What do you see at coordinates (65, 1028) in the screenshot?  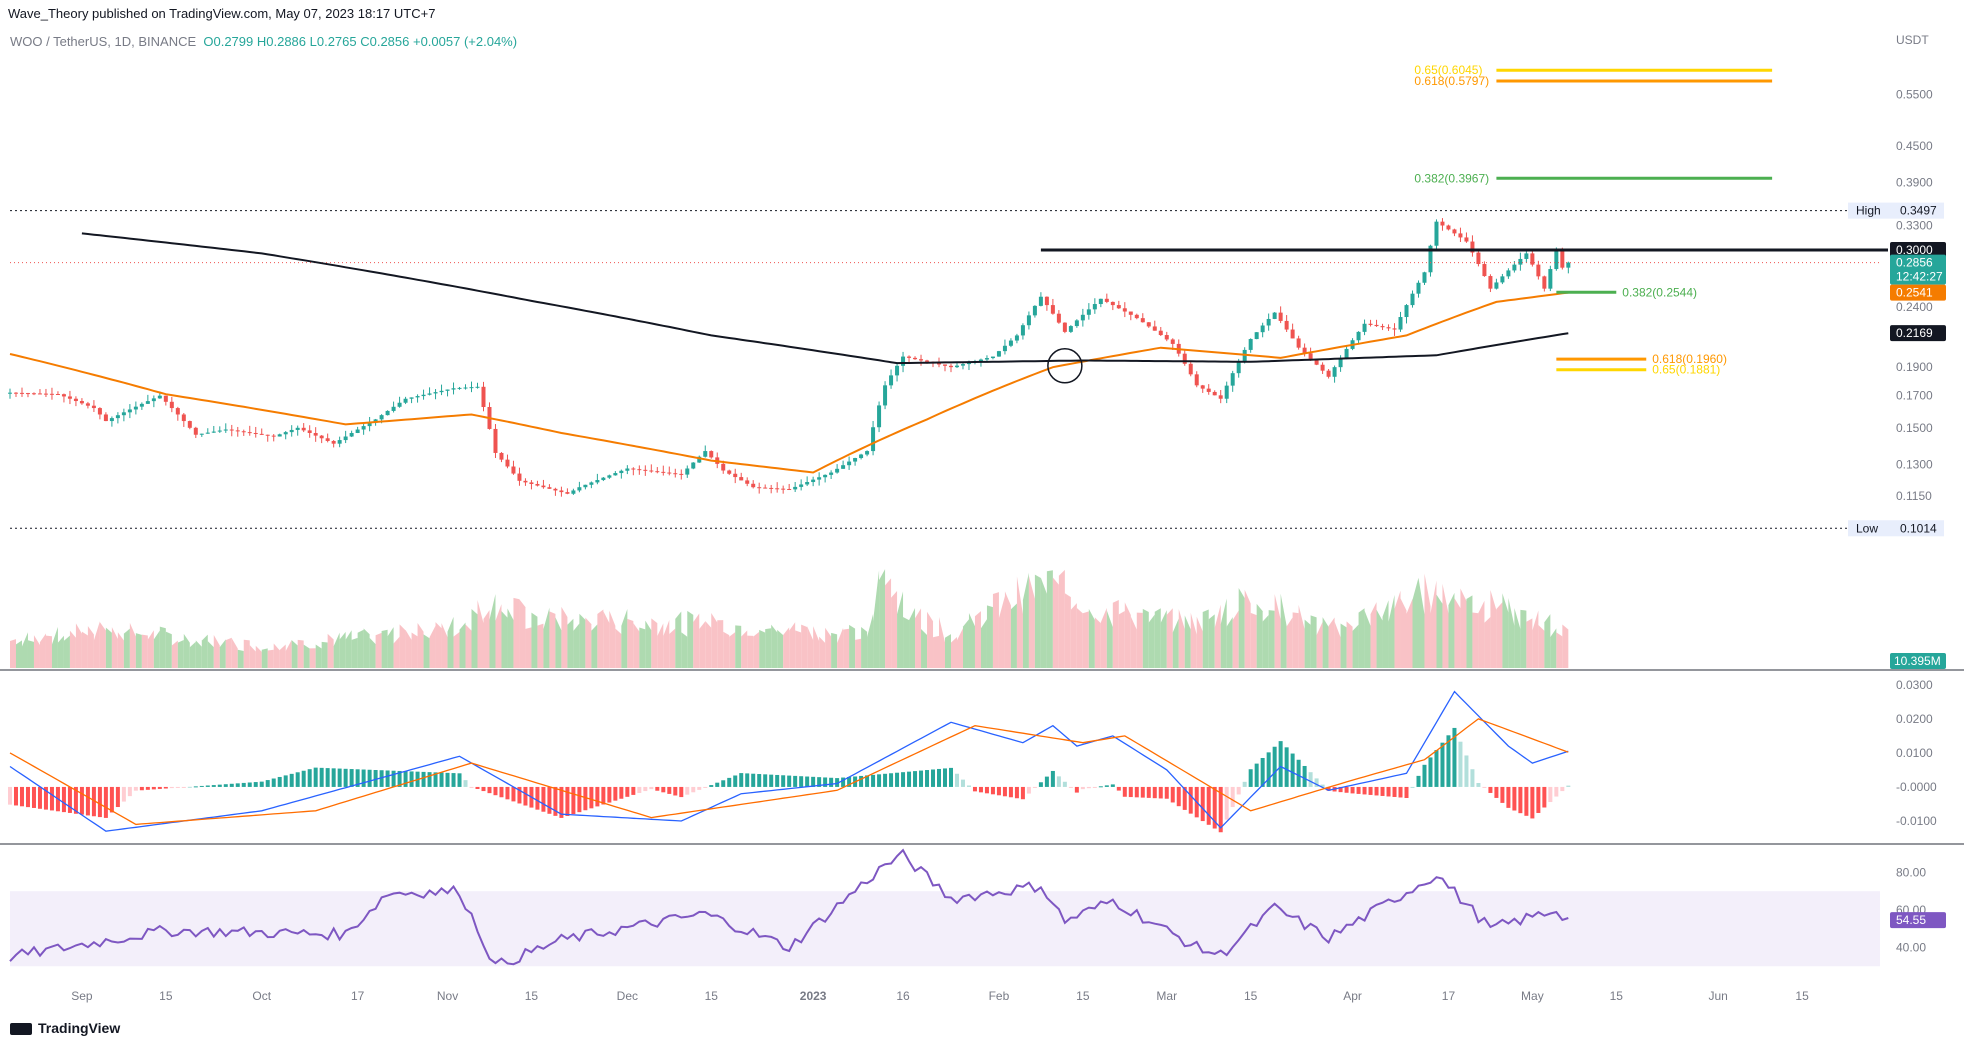 I see `tradingview-brand: TradingView` at bounding box center [65, 1028].